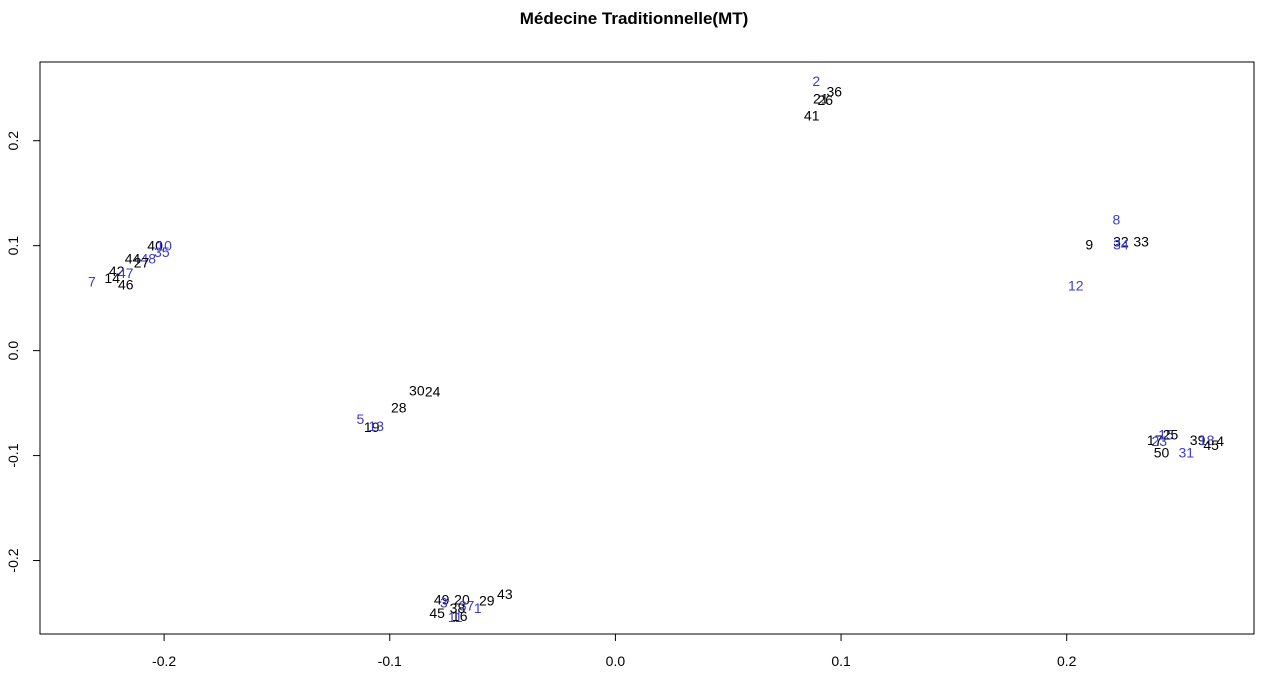 The image size is (1269, 679). Describe the element at coordinates (458, 608) in the screenshot. I see `point-label: 38` at that location.